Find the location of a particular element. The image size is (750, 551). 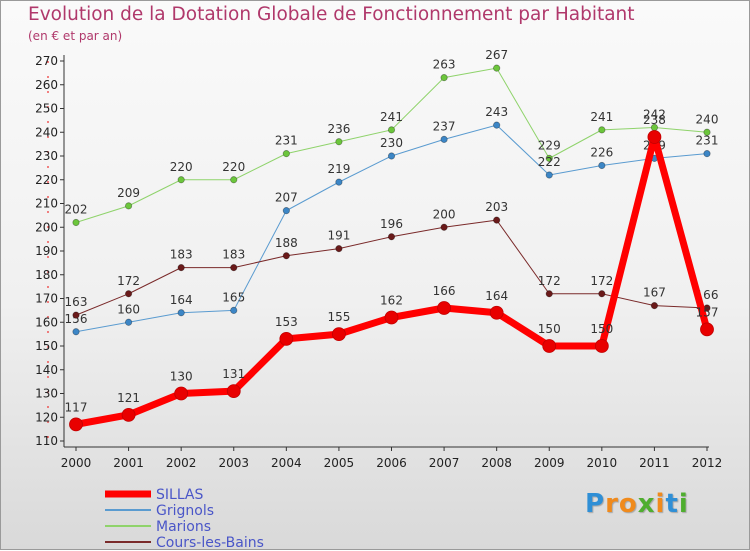

data-label-cours-les-bains: 167 is located at coordinates (654, 293).